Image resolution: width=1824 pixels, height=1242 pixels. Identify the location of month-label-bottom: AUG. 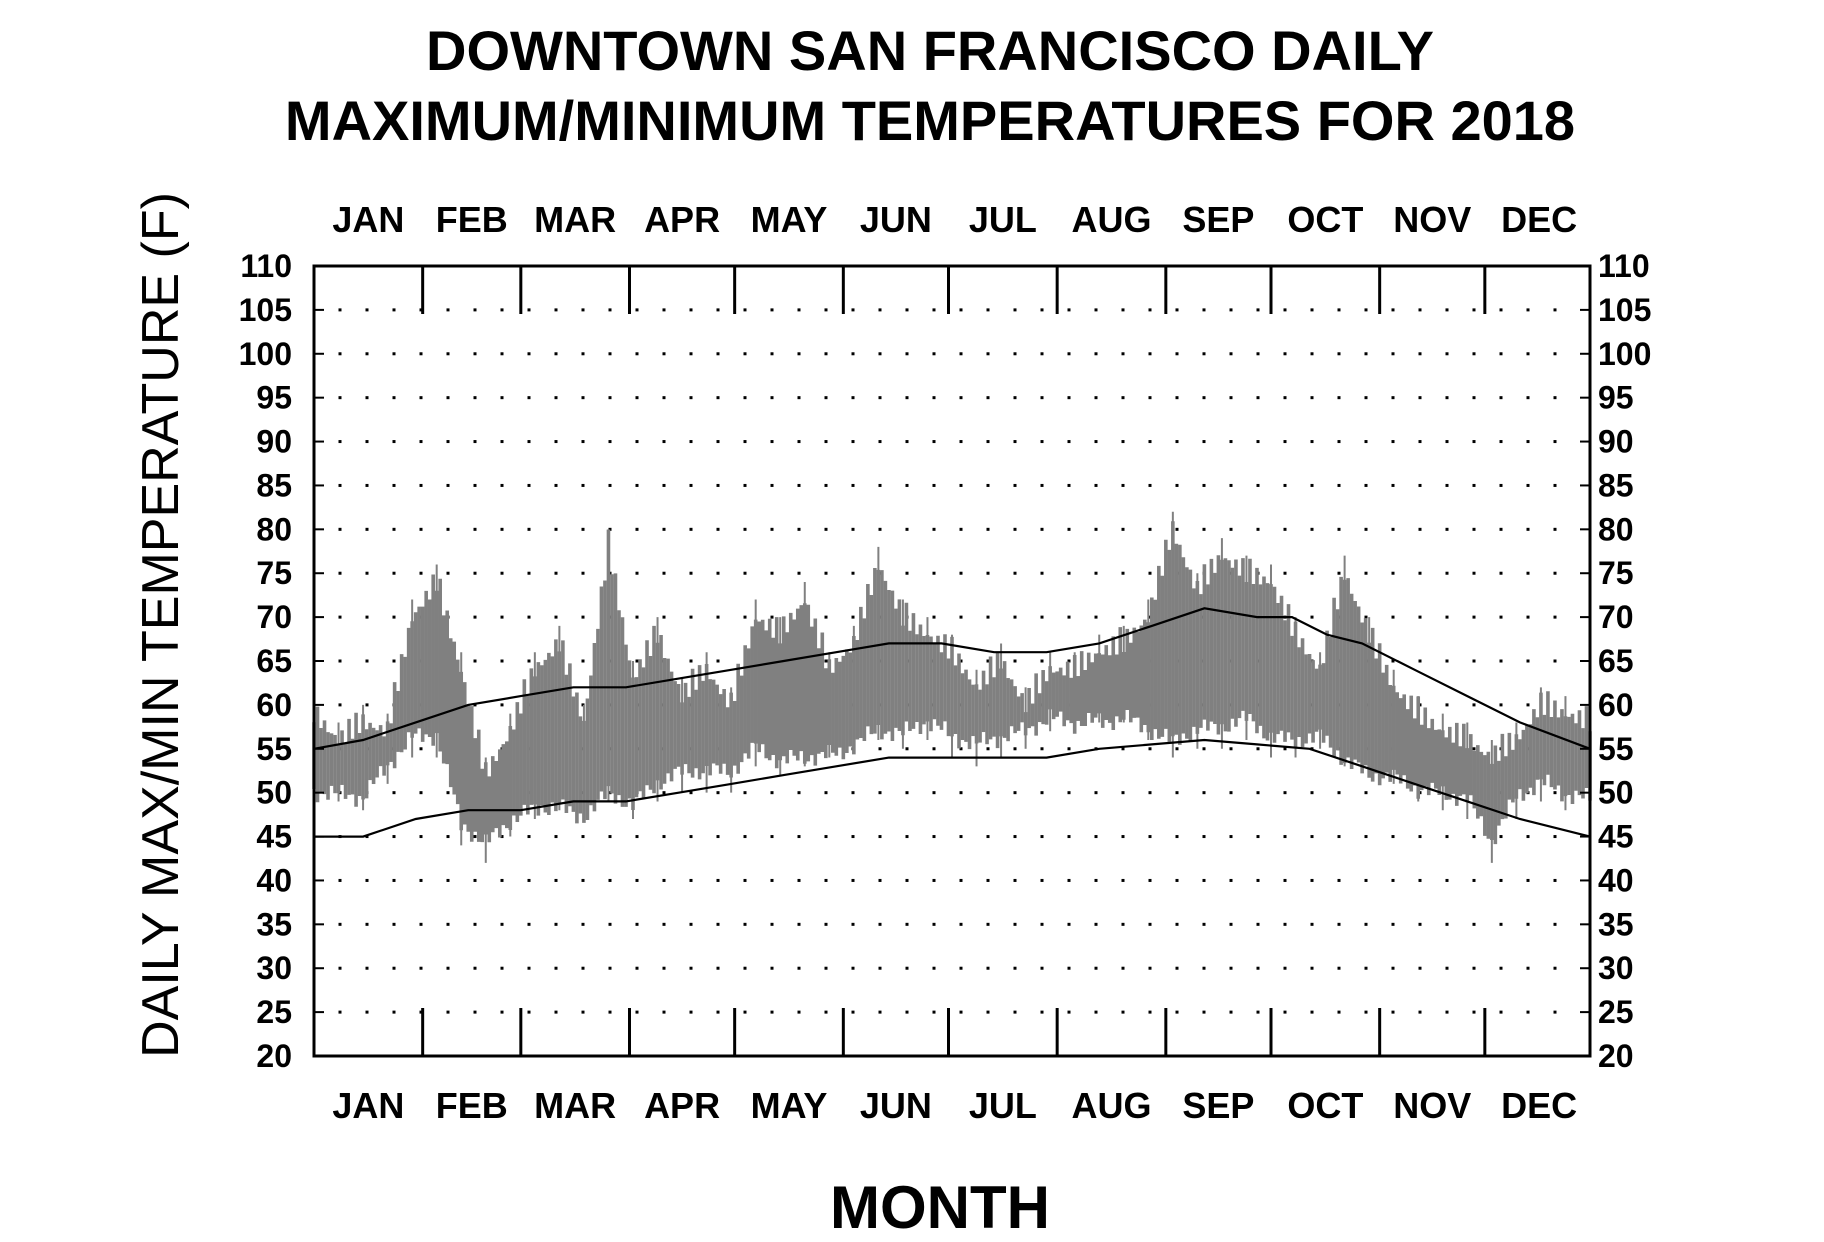
(1112, 1105).